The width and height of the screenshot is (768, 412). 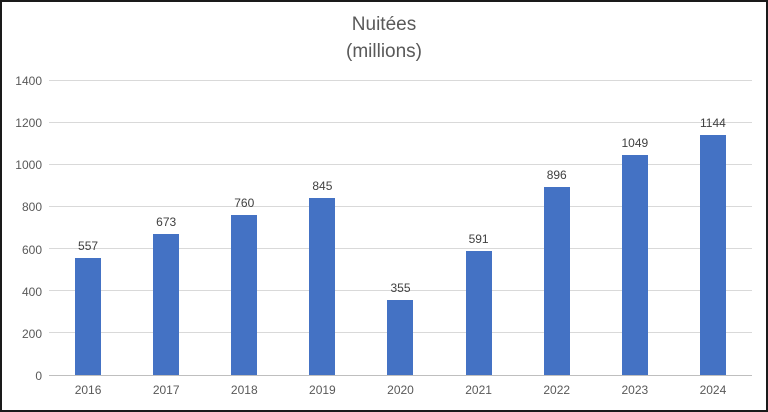 What do you see at coordinates (88, 246) in the screenshot?
I see `bar-value-label: 557` at bounding box center [88, 246].